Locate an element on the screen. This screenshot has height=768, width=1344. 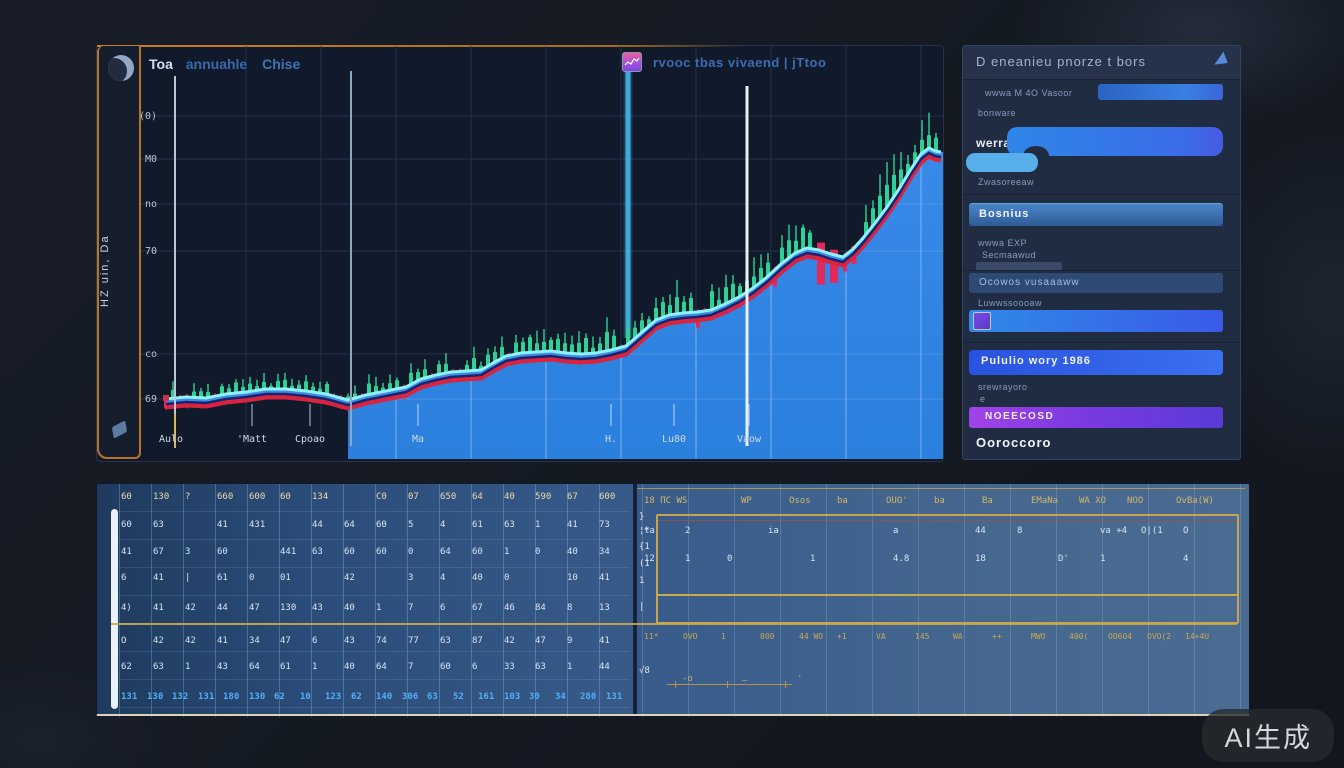
secondary-bar: Ocowos vusaaaww is located at coordinates (1096, 283).